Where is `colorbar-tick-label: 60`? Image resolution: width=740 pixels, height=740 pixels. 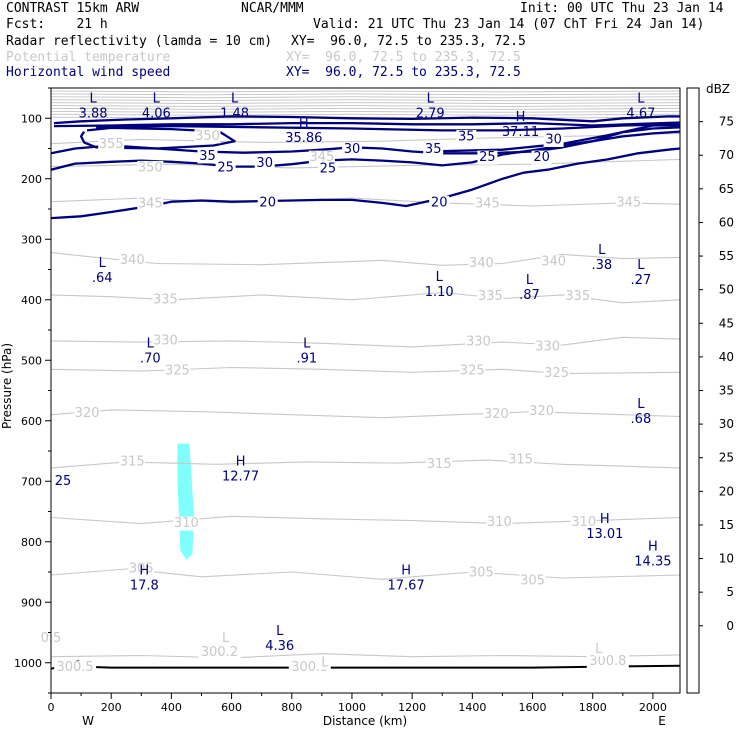 colorbar-tick-label: 60 is located at coordinates (726, 222).